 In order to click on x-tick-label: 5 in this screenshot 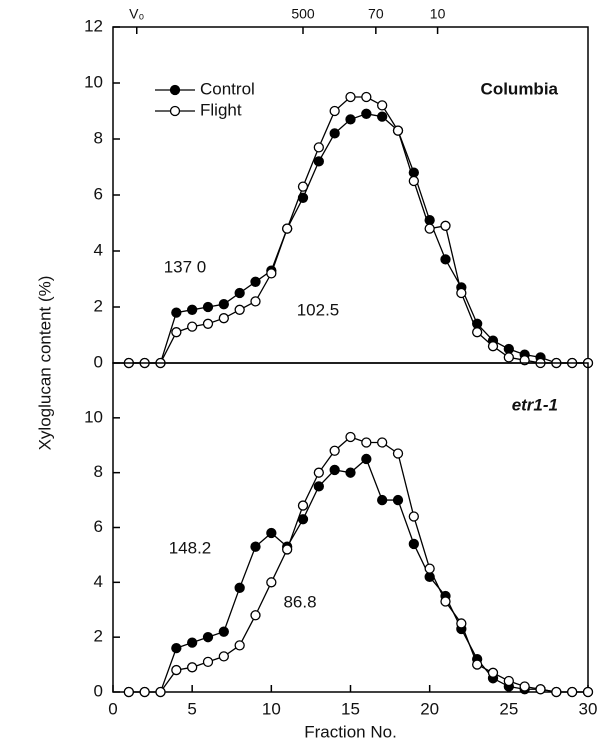, I will do `click(191, 708)`.